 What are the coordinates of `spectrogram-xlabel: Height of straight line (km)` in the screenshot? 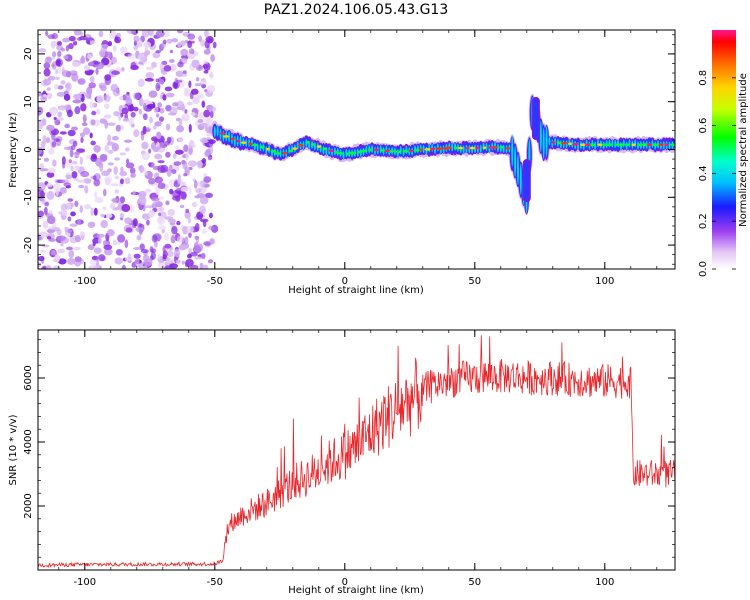 It's located at (356, 290).